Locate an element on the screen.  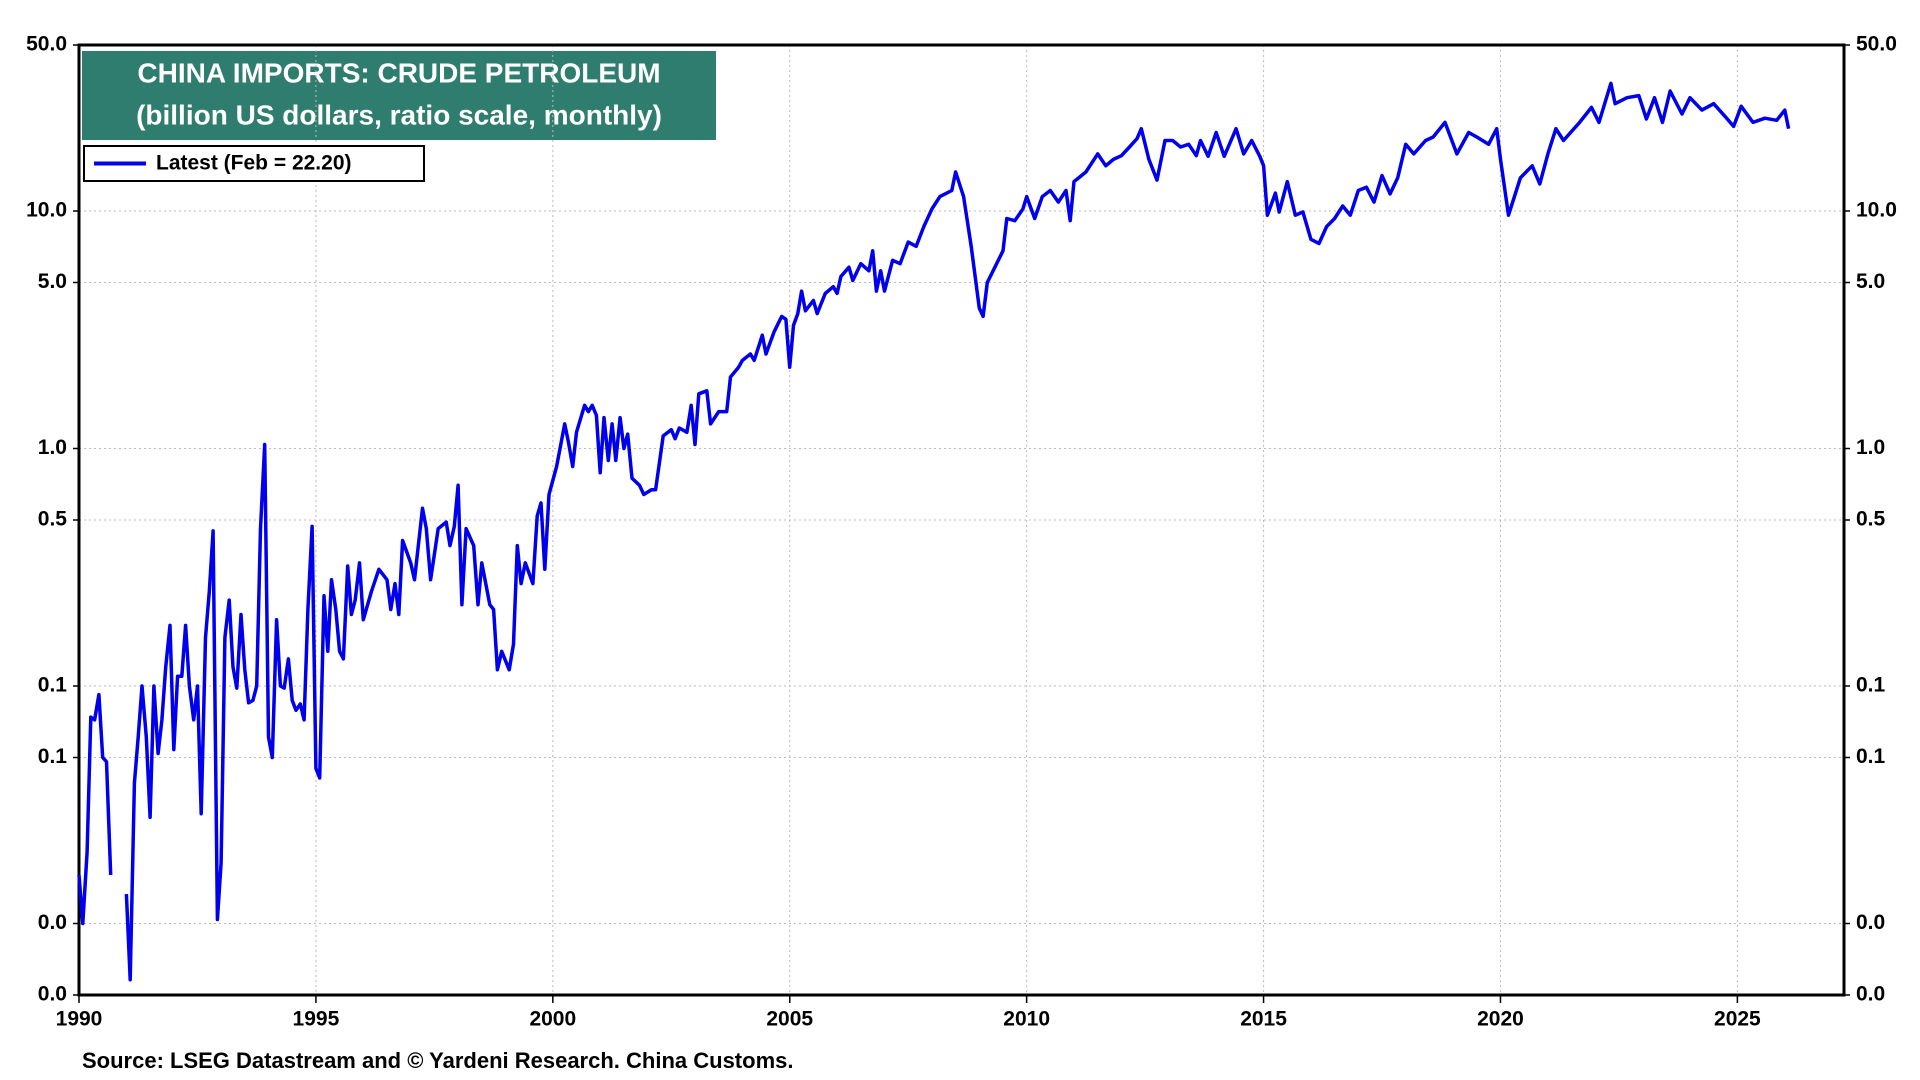
x-tick-label: 2025 is located at coordinates (1737, 1019).